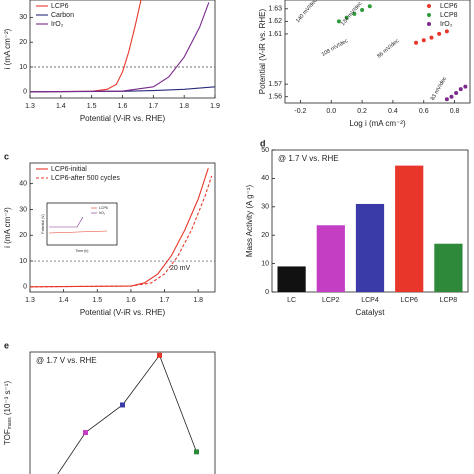 This screenshot has height=474, width=474. I want to click on y-axis-label: TOFmass (10⁻³ s⁻¹), so click(8, 413).